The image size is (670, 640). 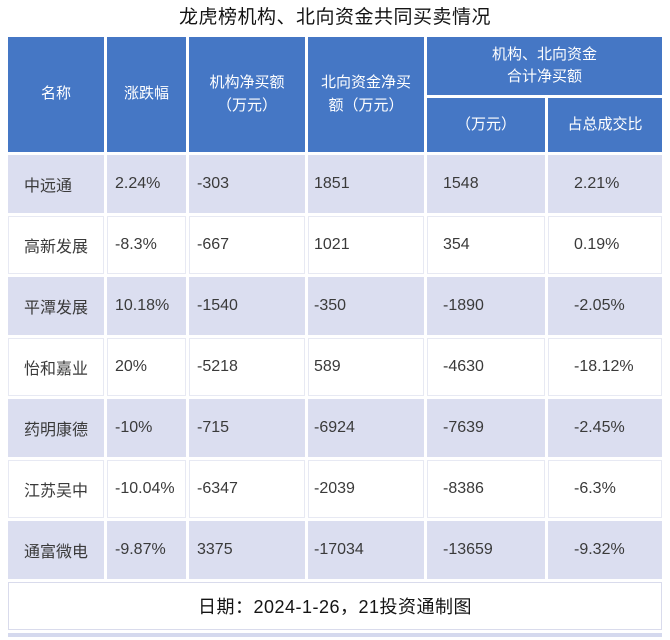 What do you see at coordinates (247, 306) in the screenshot?
I see `cell-inst-net-buy: -1540` at bounding box center [247, 306].